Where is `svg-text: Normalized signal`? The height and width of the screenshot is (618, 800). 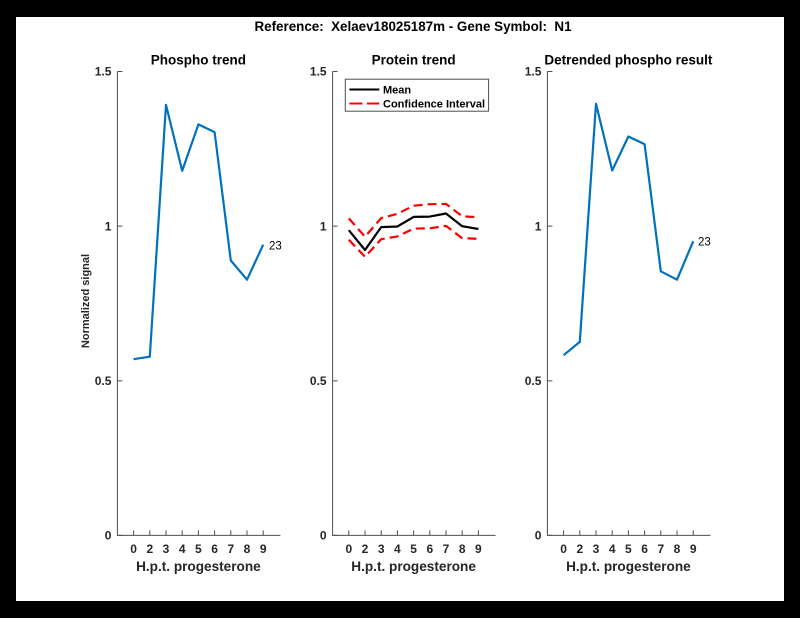 svg-text: Normalized signal is located at coordinates (86, 301).